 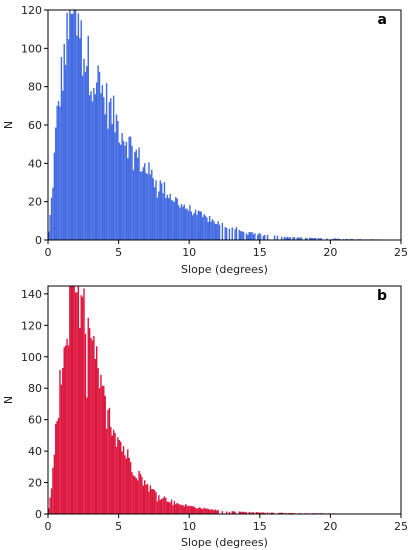 I want to click on x-tick-label: 10, so click(x=189, y=526).